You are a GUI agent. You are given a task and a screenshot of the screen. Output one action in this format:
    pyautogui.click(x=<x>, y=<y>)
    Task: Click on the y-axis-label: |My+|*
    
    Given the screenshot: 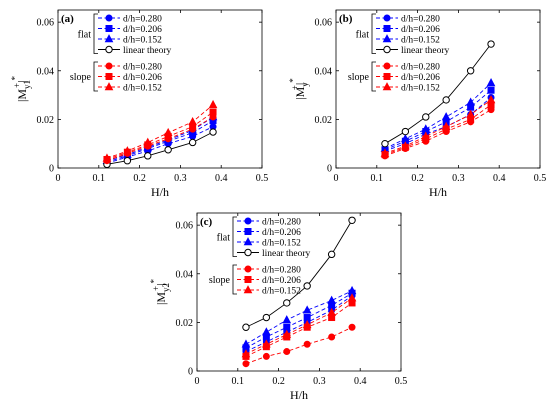 What is the action you would take?
    pyautogui.click(x=299, y=89)
    